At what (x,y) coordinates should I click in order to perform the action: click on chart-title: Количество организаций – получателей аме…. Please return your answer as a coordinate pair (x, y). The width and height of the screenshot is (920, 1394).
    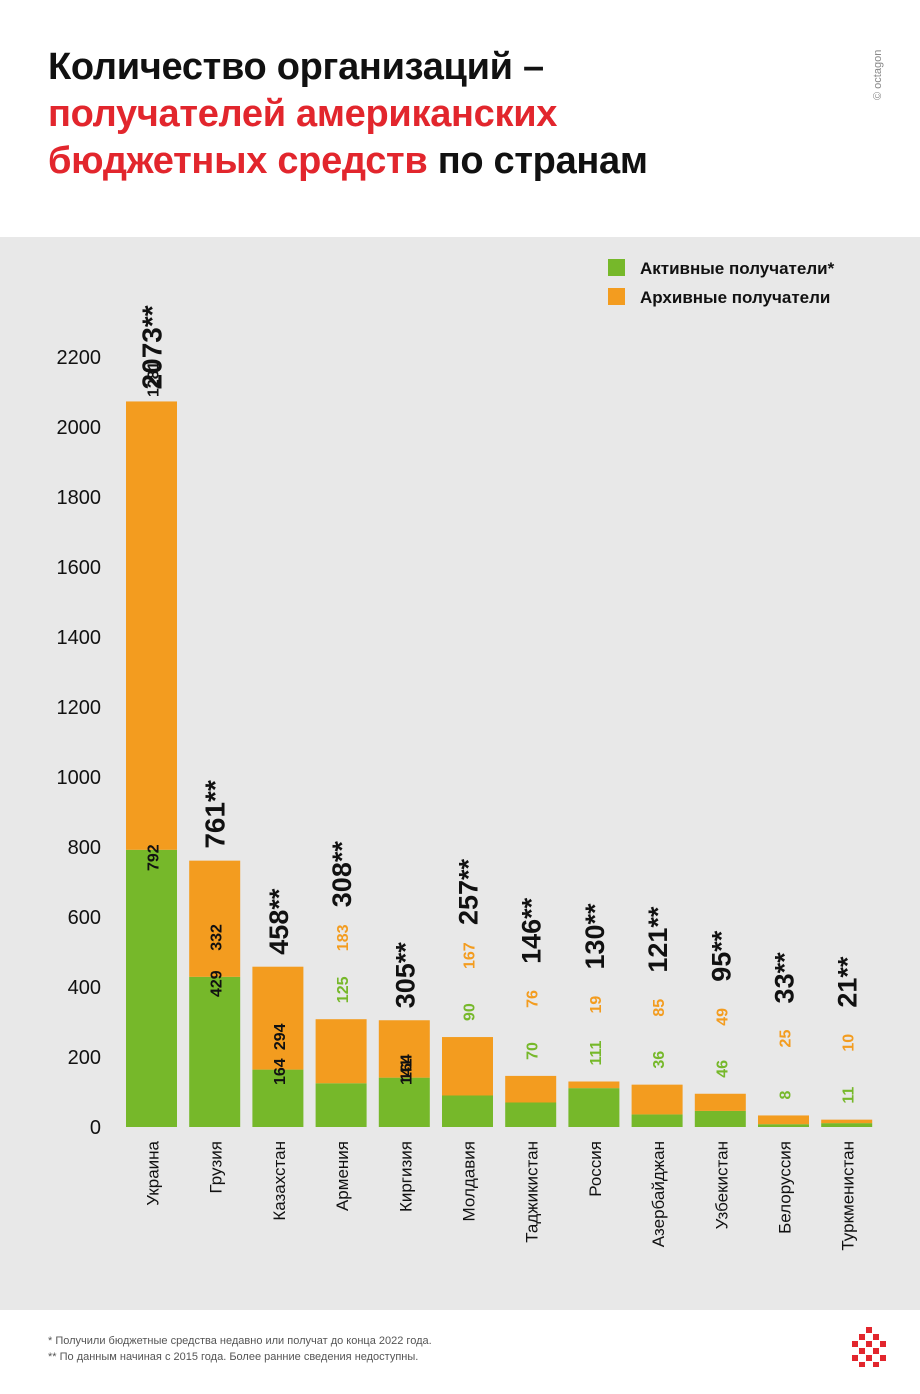
    Looking at the image, I should click on (348, 114).